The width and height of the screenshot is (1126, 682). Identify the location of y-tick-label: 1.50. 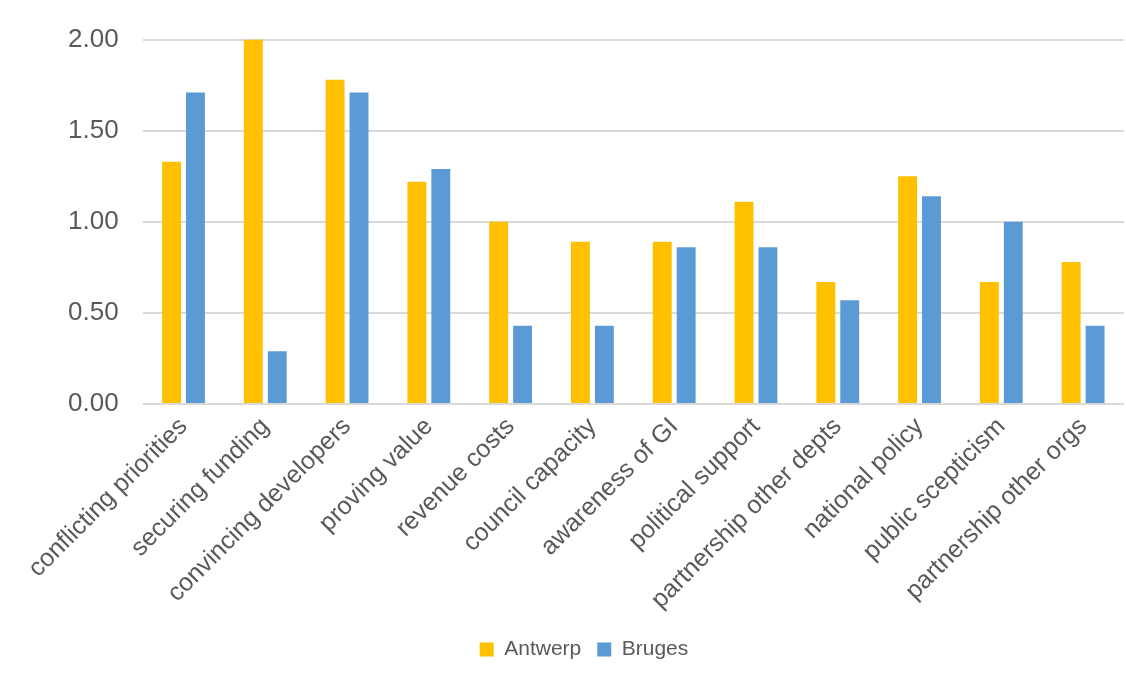
(93, 128).